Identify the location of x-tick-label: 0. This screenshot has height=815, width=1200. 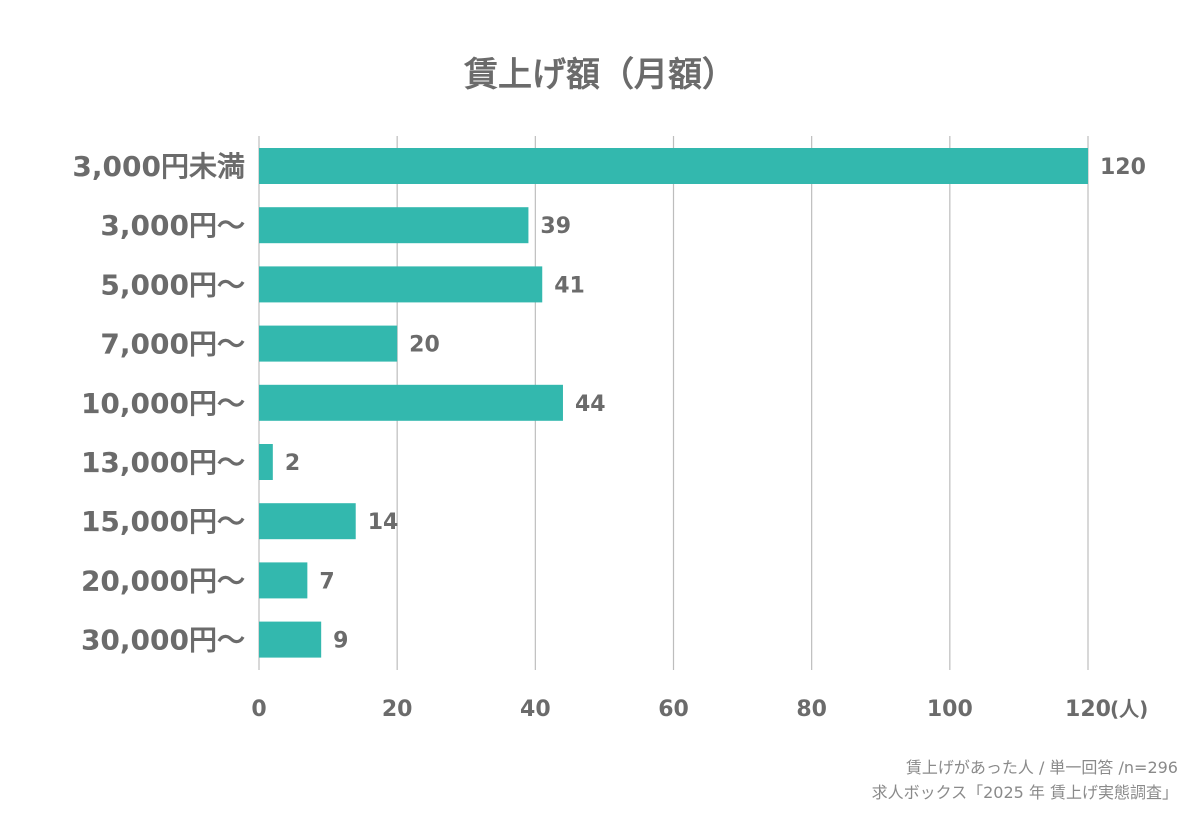
(258, 709).